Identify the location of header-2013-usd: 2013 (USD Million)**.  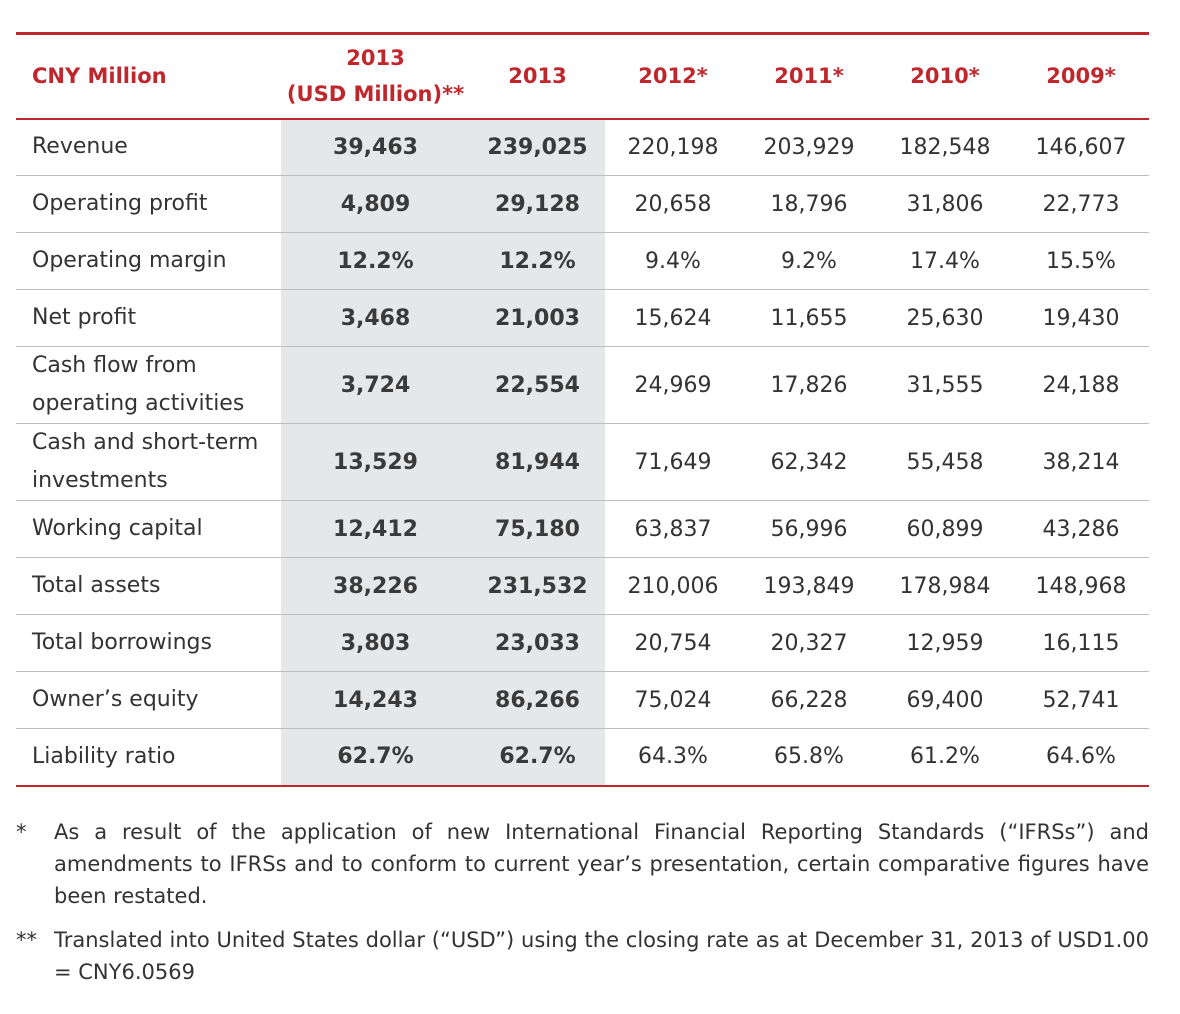
(375, 76).